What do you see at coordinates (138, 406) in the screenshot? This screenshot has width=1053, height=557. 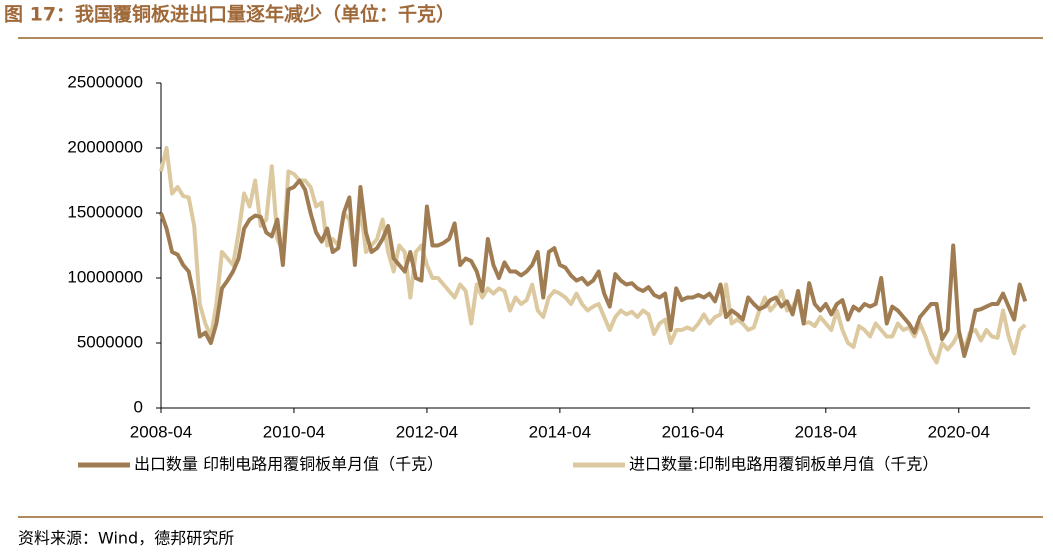 I see `y-tick-label: 0` at bounding box center [138, 406].